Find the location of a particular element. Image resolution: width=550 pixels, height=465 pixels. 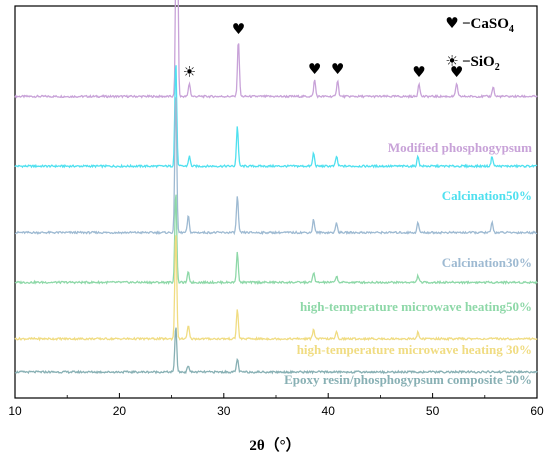

legend: ♥ −CaSO4☀ −SiO2 is located at coordinates (479, 43).